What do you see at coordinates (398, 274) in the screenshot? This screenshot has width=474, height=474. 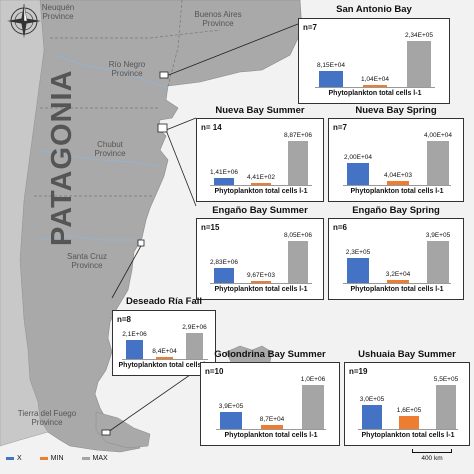 I see `data-label: 3,2E+04` at bounding box center [398, 274].